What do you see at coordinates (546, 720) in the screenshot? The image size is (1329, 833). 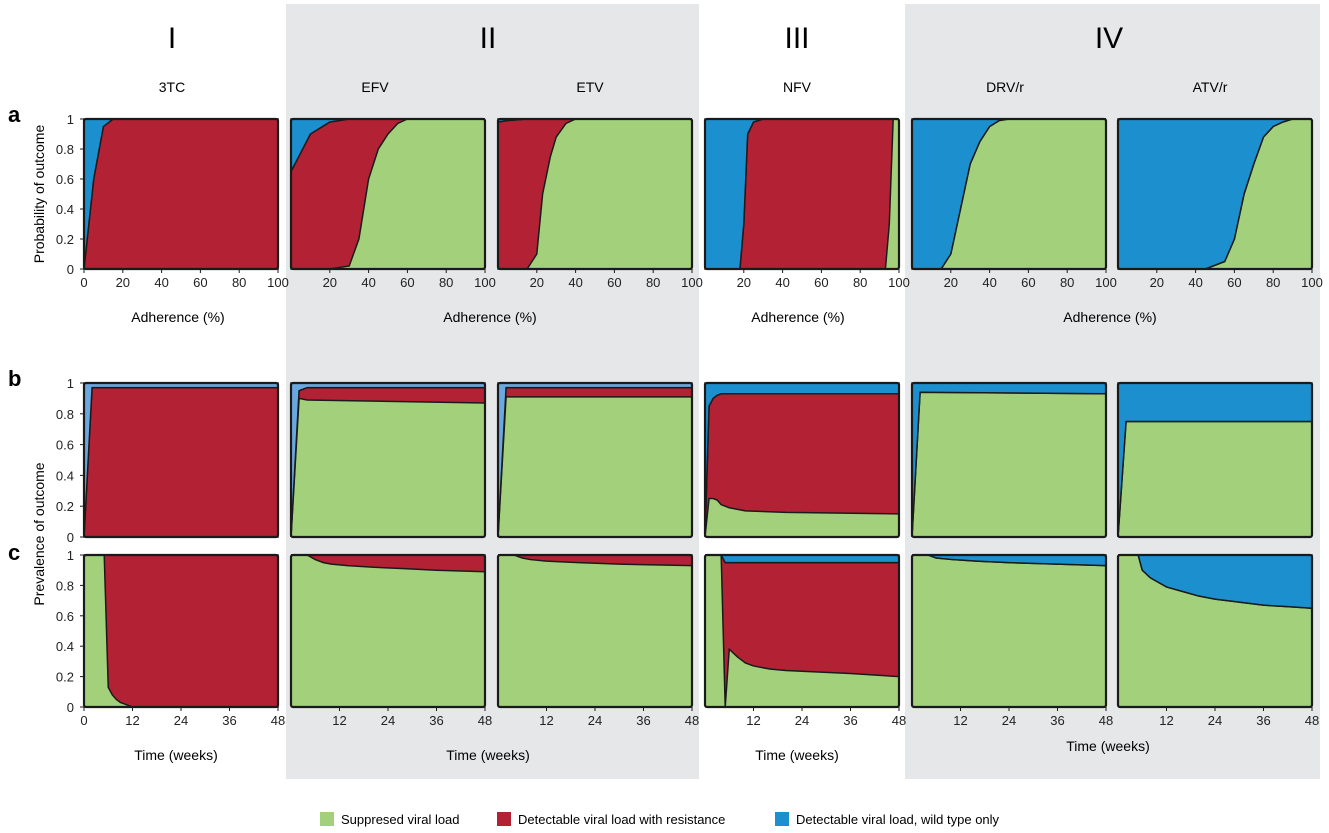 I see `panel-c-etv-x-tick-label-0: 12` at bounding box center [546, 720].